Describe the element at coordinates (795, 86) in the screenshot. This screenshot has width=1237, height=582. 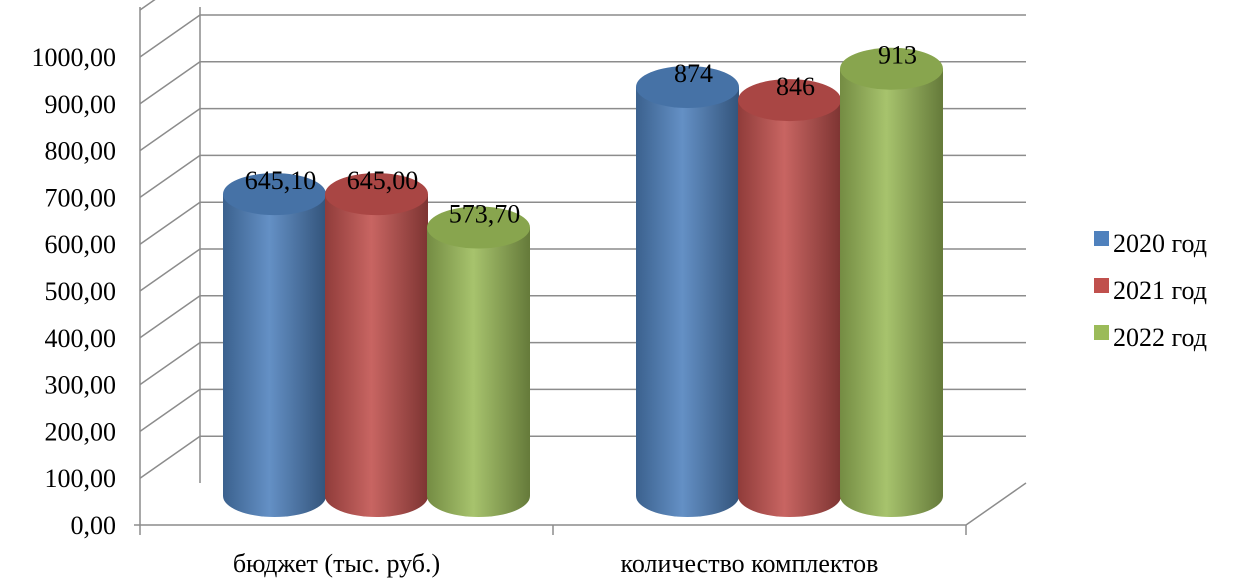
I see `data-label: 846` at that location.